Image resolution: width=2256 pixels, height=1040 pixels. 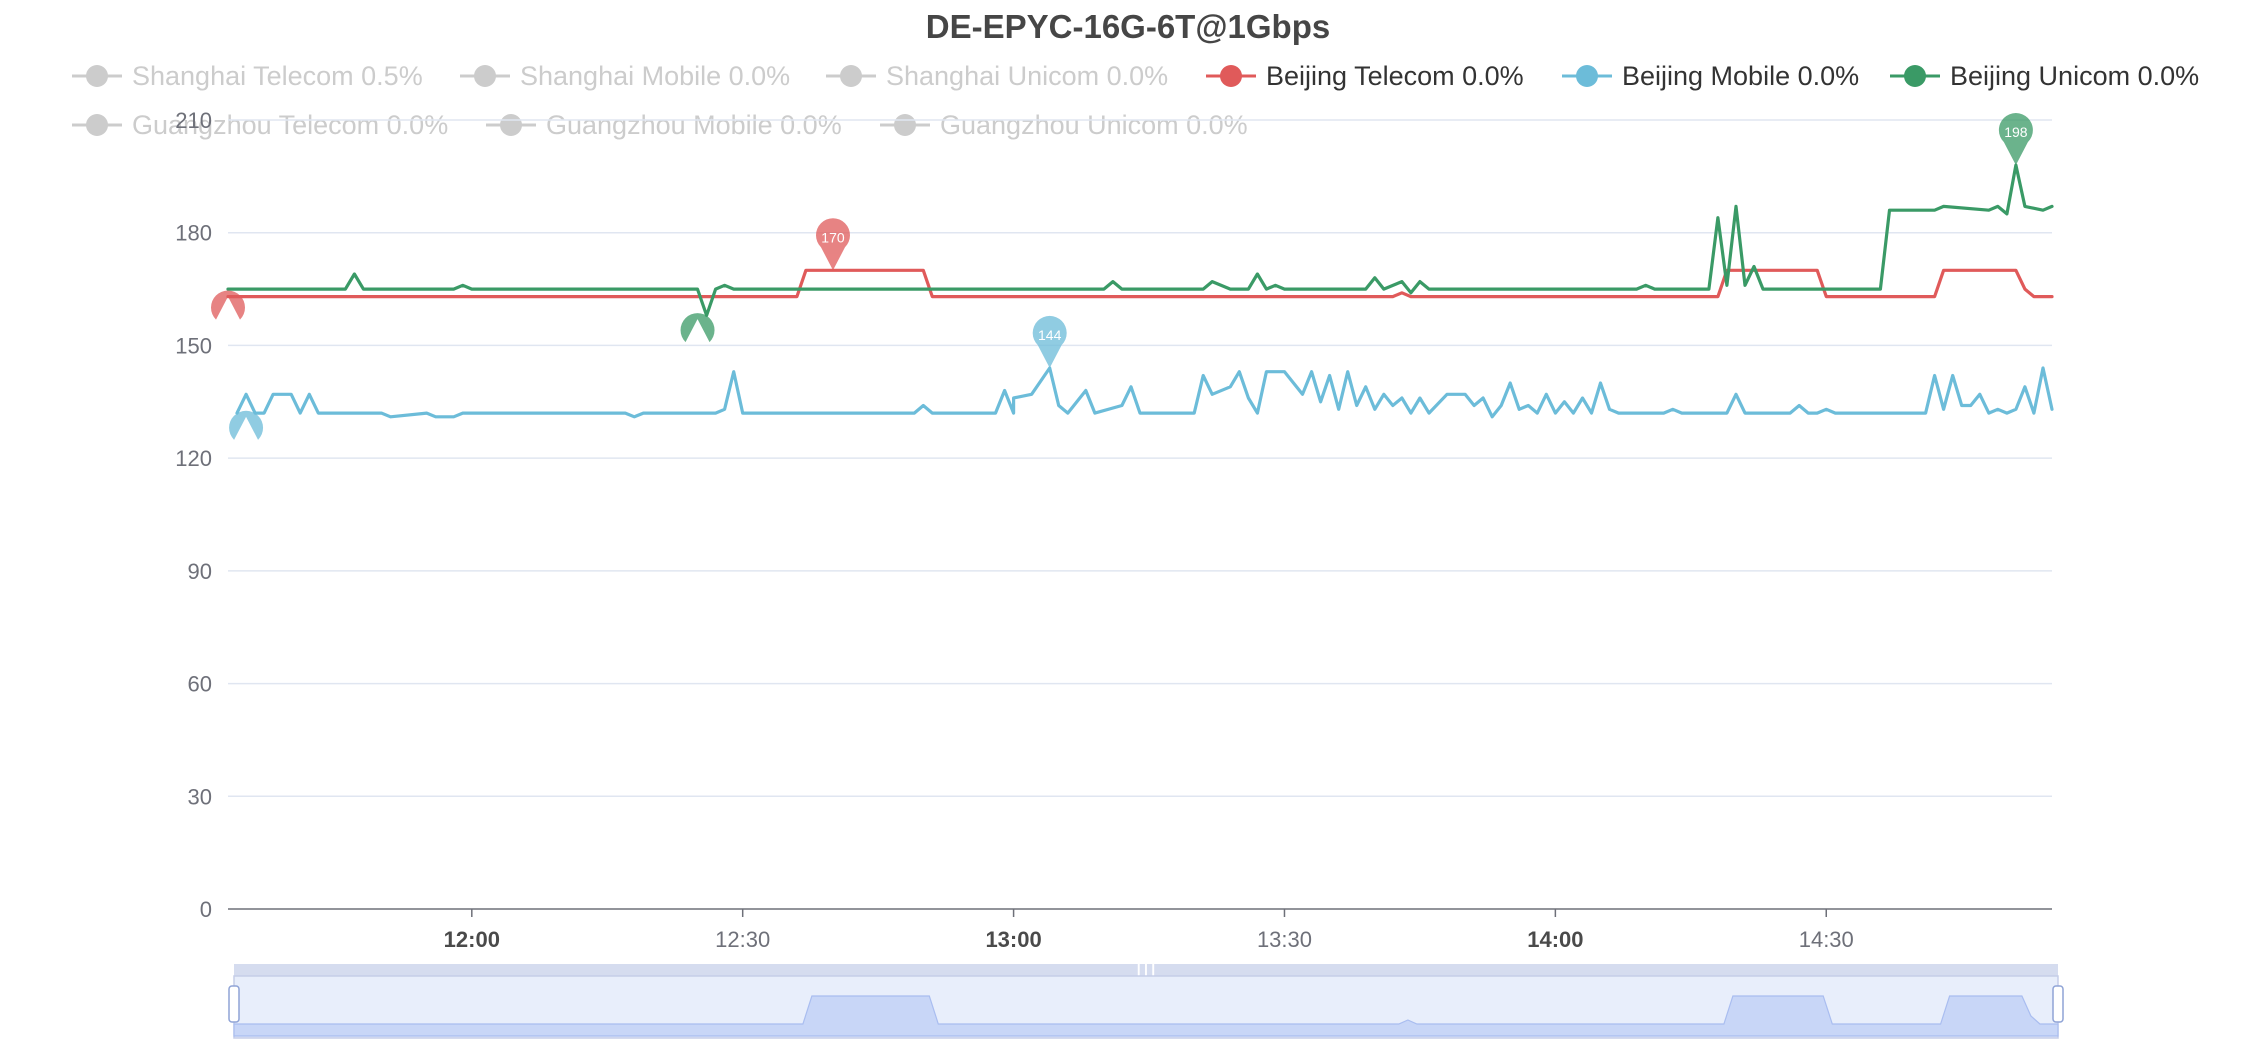 What do you see at coordinates (694, 125) in the screenshot?
I see `legend-label: Guangzhou Mobile 0.0%` at bounding box center [694, 125].